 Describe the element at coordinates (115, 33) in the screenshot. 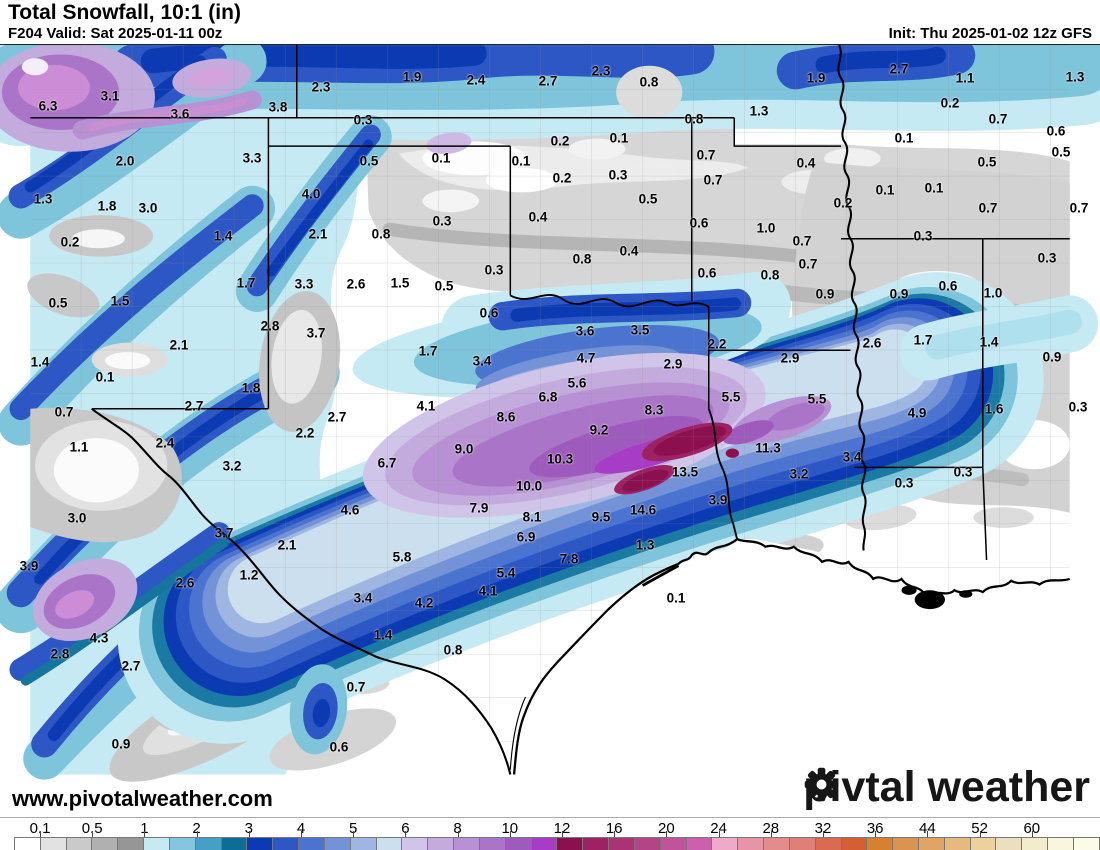

I see `valid-time-label: F204 Valid: Sat 2025-01-11 00z` at that location.